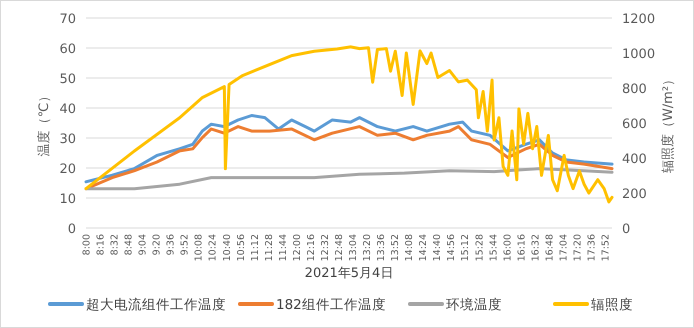 This screenshot has height=328, width=694. What do you see at coordinates (87, 245) in the screenshot?
I see `x-tick-label: 8:00` at bounding box center [87, 245].